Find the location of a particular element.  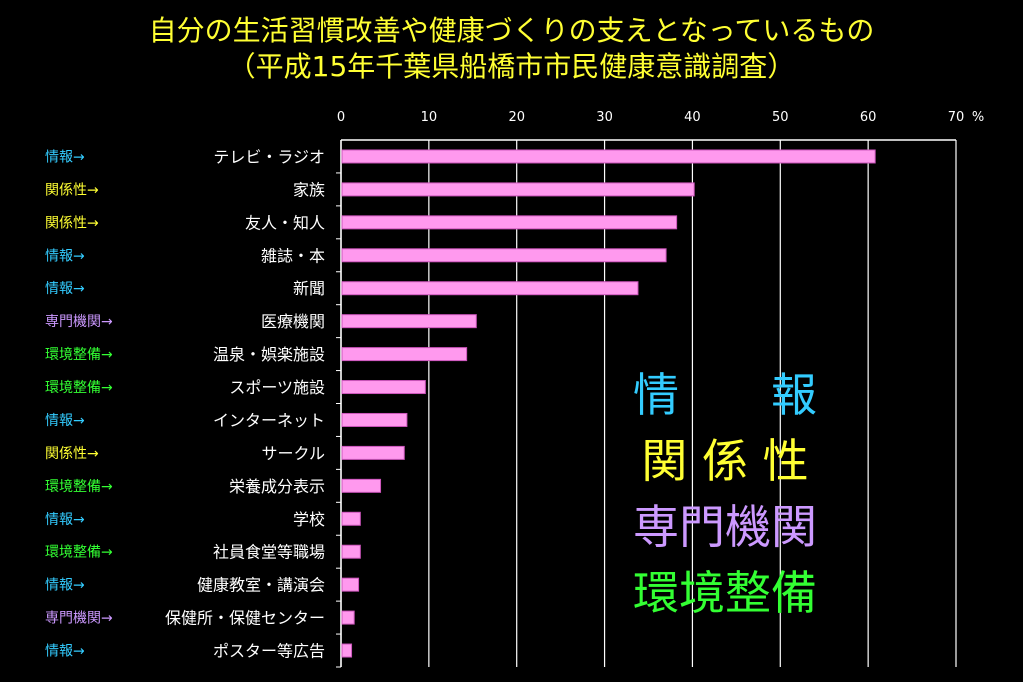

category-label: 社員食堂等職場 is located at coordinates (269, 552).